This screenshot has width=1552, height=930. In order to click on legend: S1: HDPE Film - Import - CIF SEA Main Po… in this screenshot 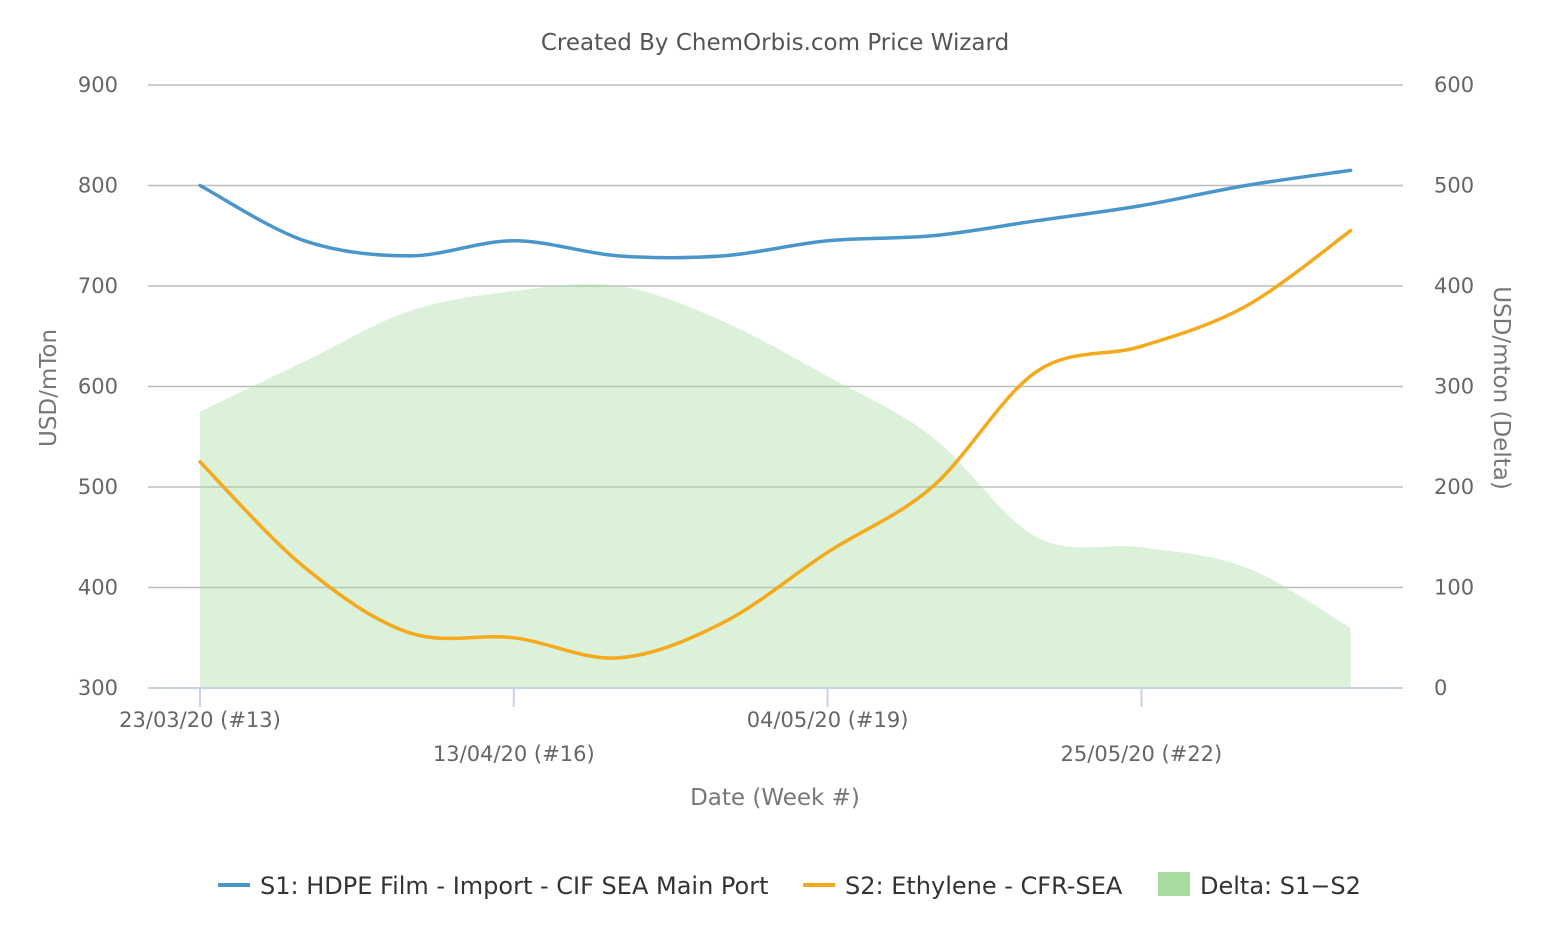, I will do `click(789, 886)`.